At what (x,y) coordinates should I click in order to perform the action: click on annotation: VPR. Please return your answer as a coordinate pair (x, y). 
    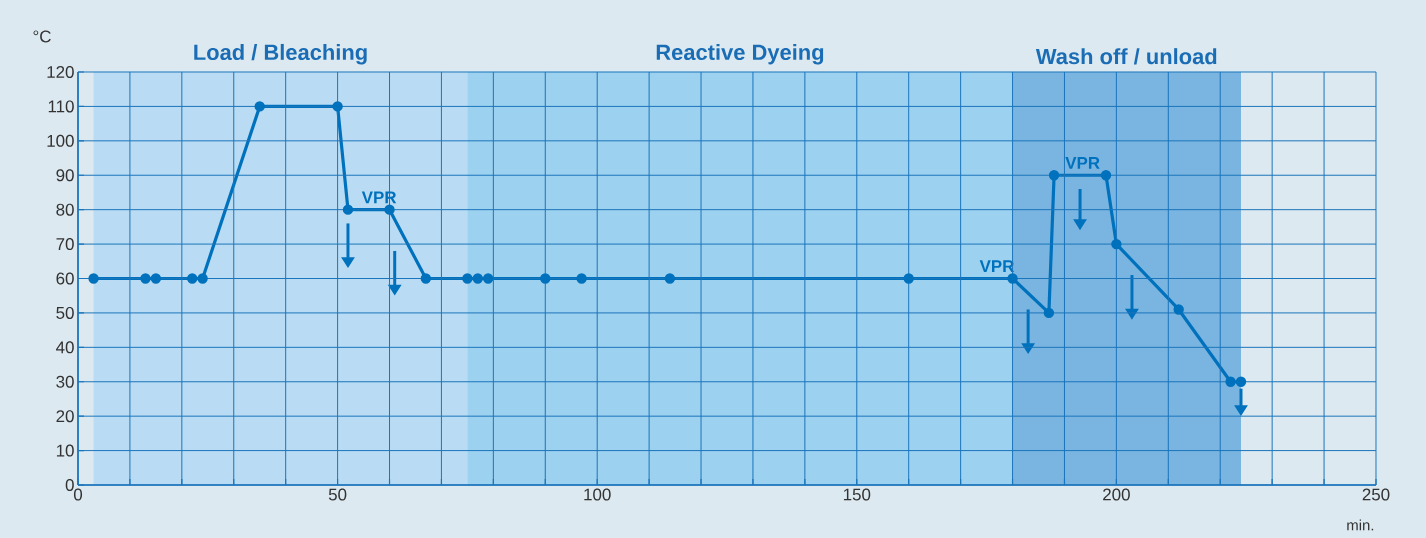
    Looking at the image, I should click on (1082, 163).